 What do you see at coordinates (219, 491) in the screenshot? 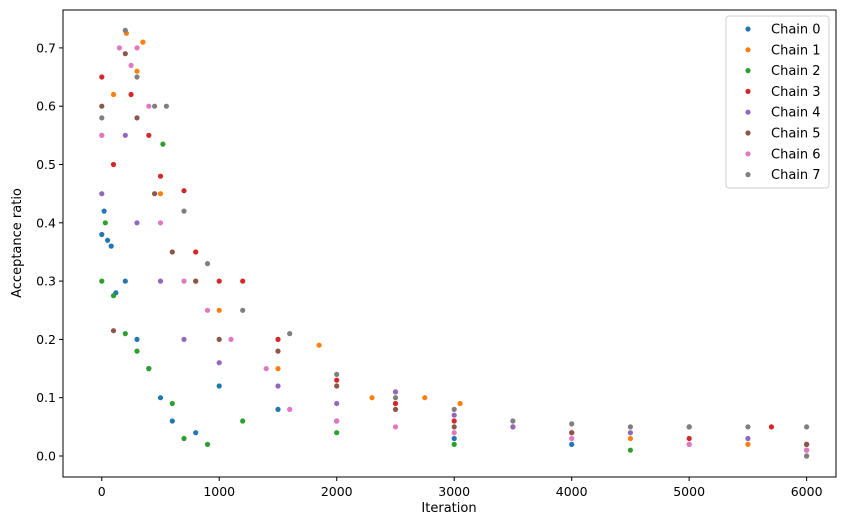
I see `x-tick-label: 1000` at bounding box center [219, 491].